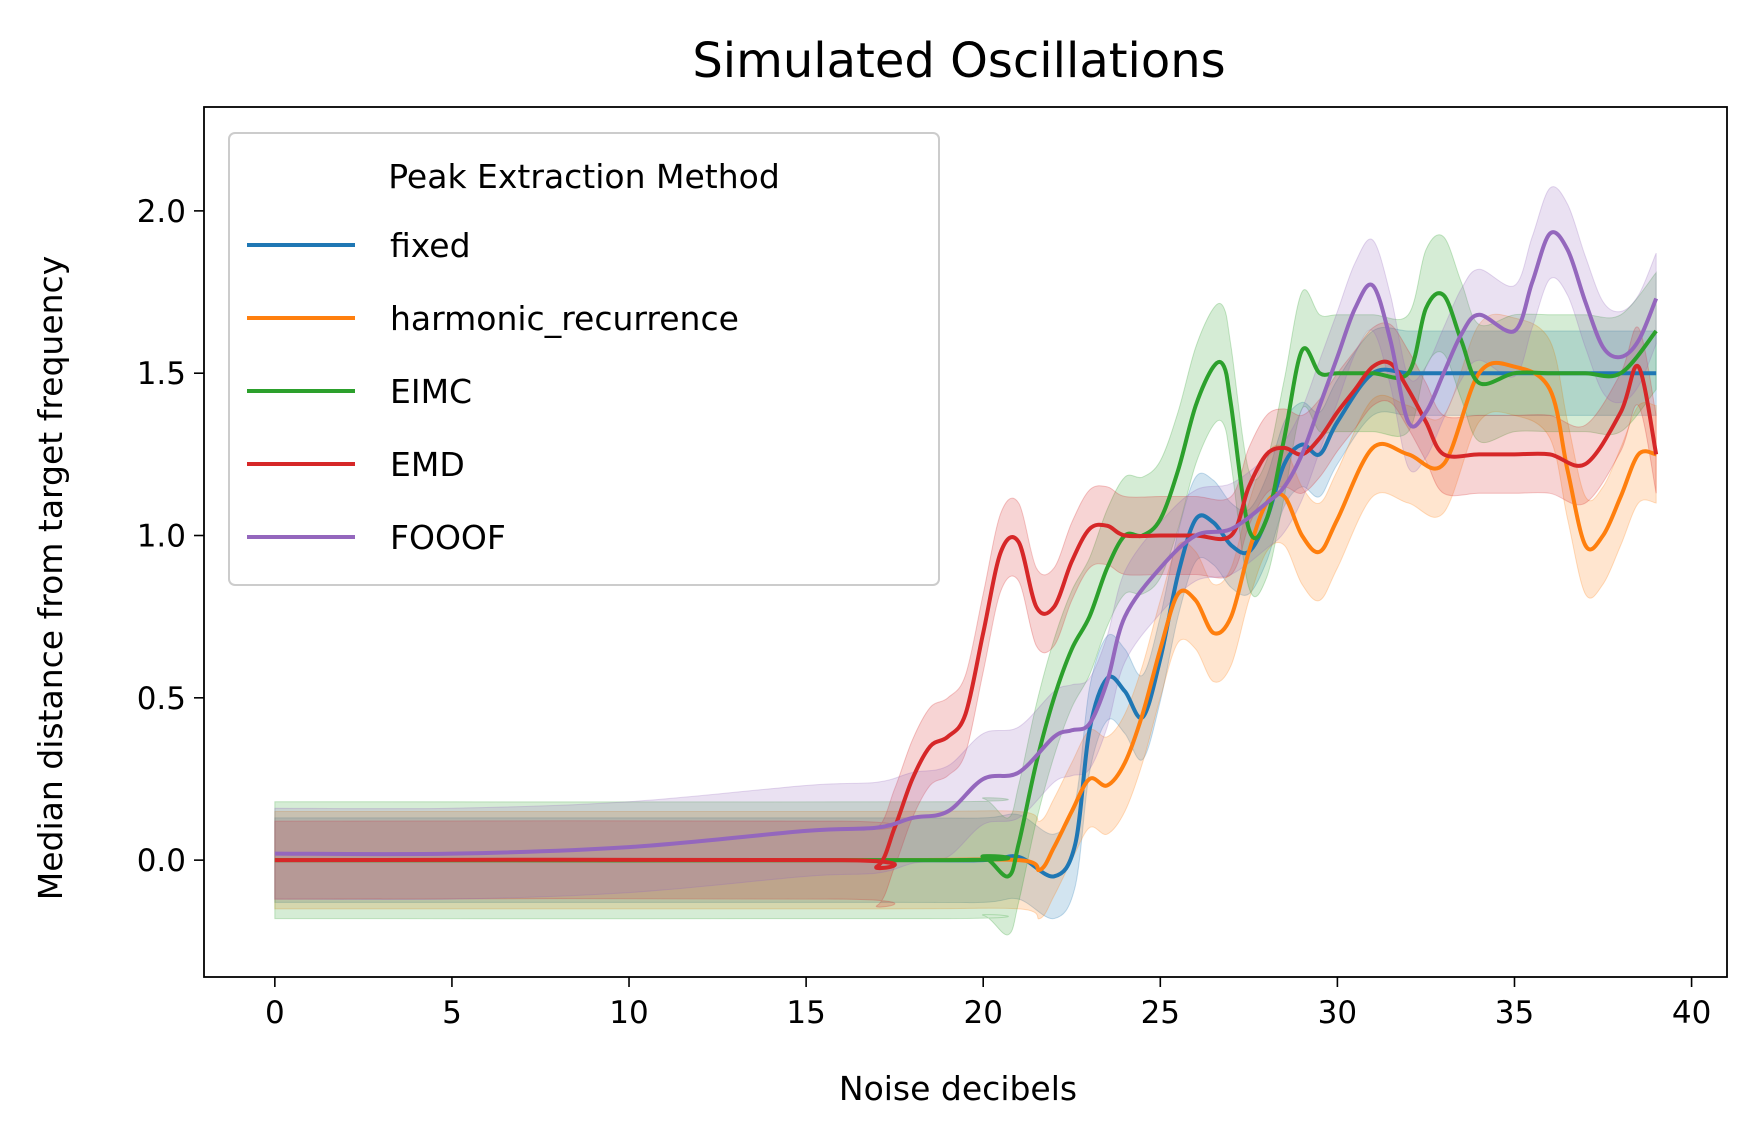  Describe the element at coordinates (430, 245) in the screenshot. I see `legend-label: fixed` at that location.